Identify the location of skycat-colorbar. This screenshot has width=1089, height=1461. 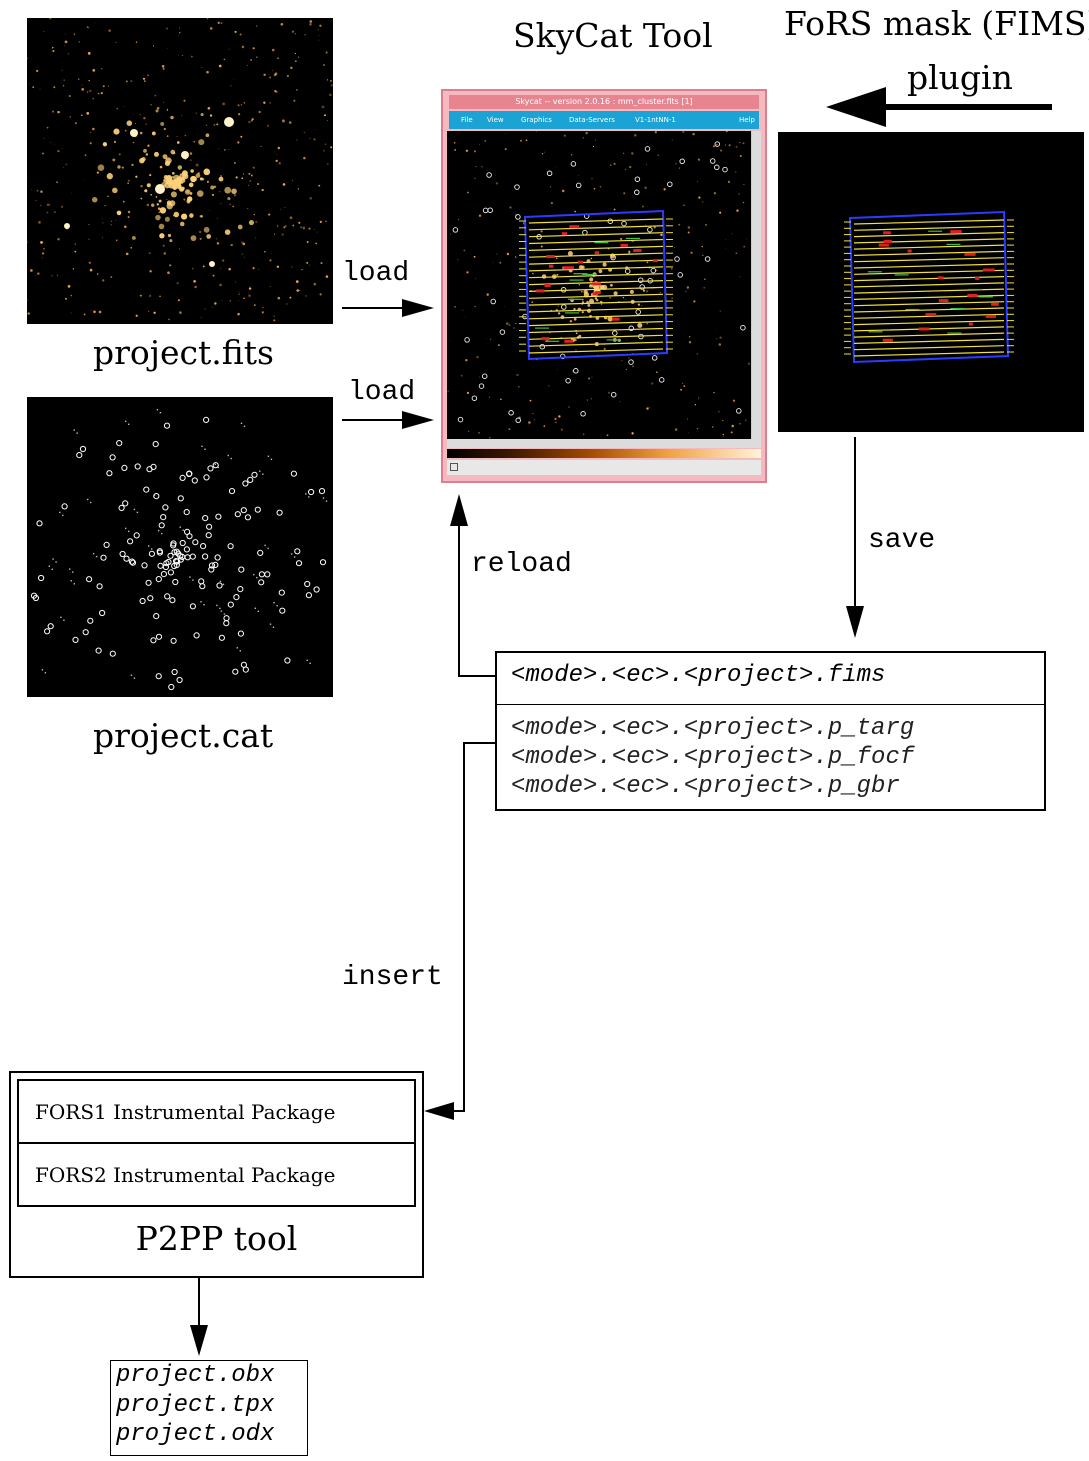
(604, 453).